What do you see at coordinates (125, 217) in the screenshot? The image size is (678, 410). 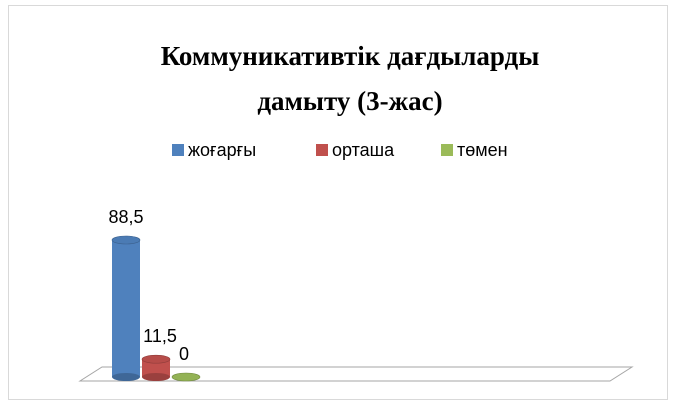 I see `data-label: 88,5` at bounding box center [125, 217].